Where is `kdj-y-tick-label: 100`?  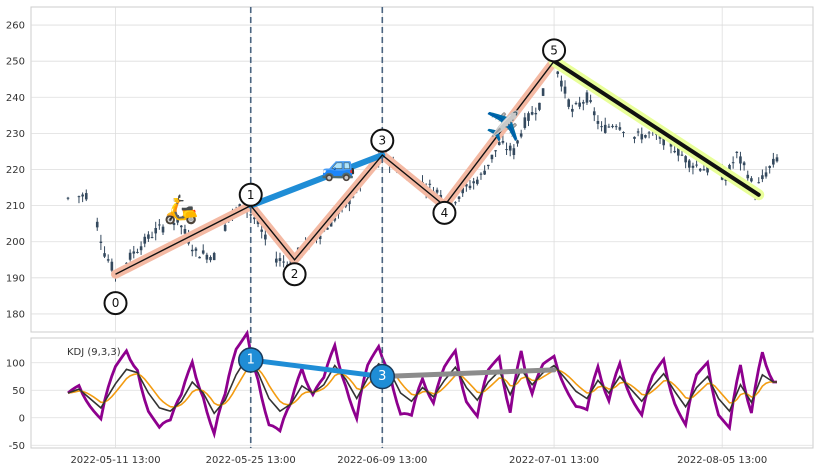 kdj-y-tick-label: 100 is located at coordinates (15, 363).